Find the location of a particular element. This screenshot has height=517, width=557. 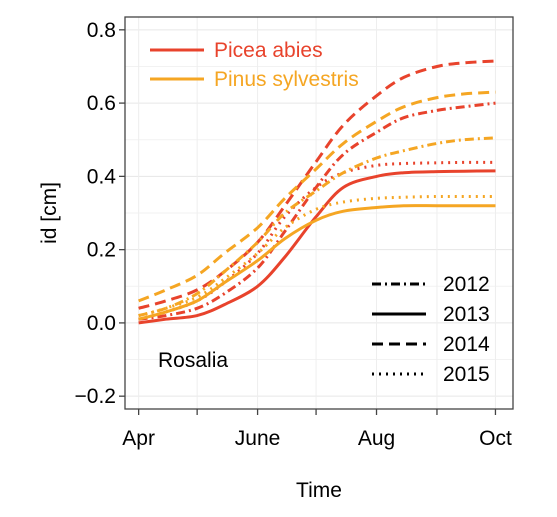

y-tick-label: 0.0 is located at coordinates (101, 323).